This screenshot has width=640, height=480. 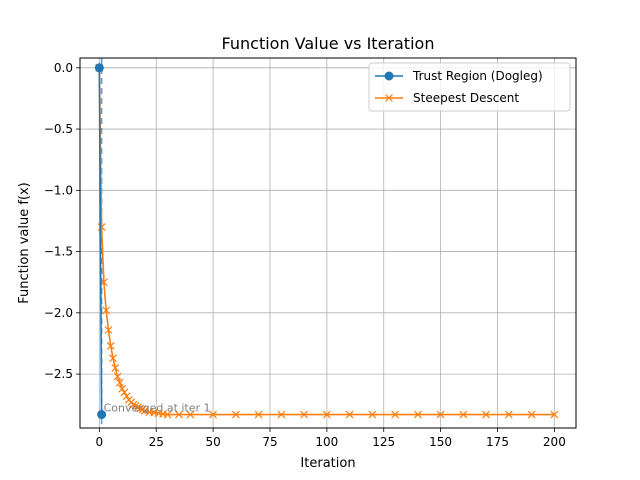 What do you see at coordinates (497, 442) in the screenshot?
I see `x-tick-label: 175` at bounding box center [497, 442].